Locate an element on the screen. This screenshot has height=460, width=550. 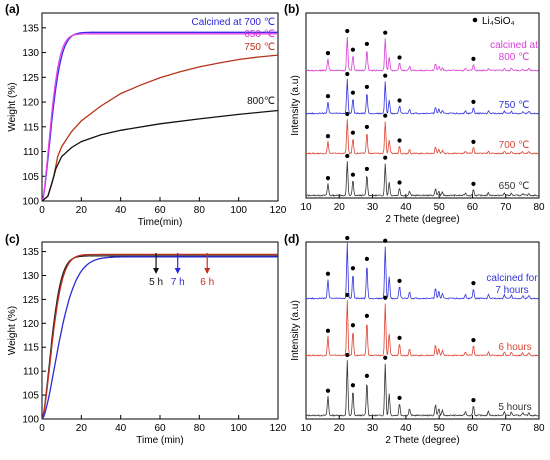
x-tick-label: 50 is located at coordinates (440, 428).